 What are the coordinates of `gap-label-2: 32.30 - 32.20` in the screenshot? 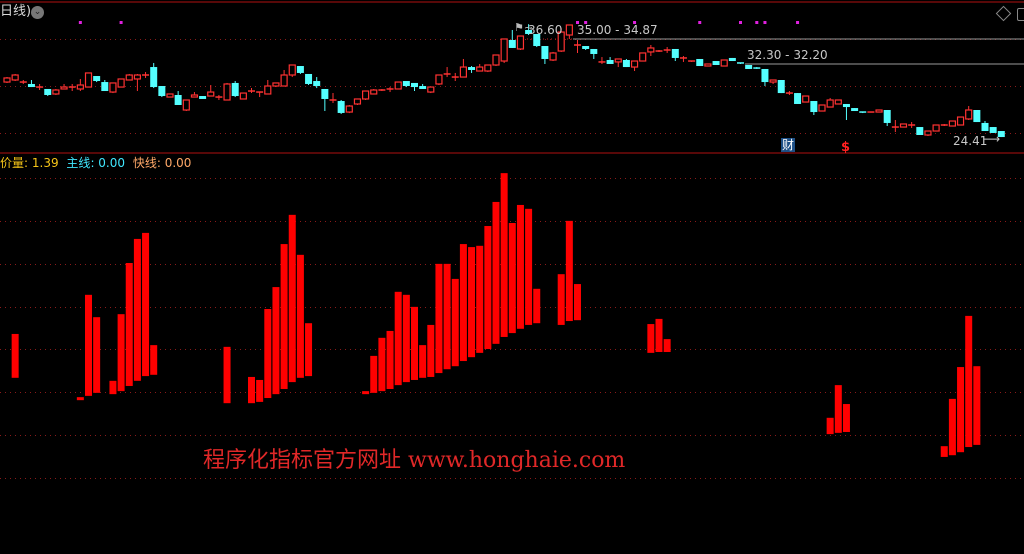 It's located at (787, 55).